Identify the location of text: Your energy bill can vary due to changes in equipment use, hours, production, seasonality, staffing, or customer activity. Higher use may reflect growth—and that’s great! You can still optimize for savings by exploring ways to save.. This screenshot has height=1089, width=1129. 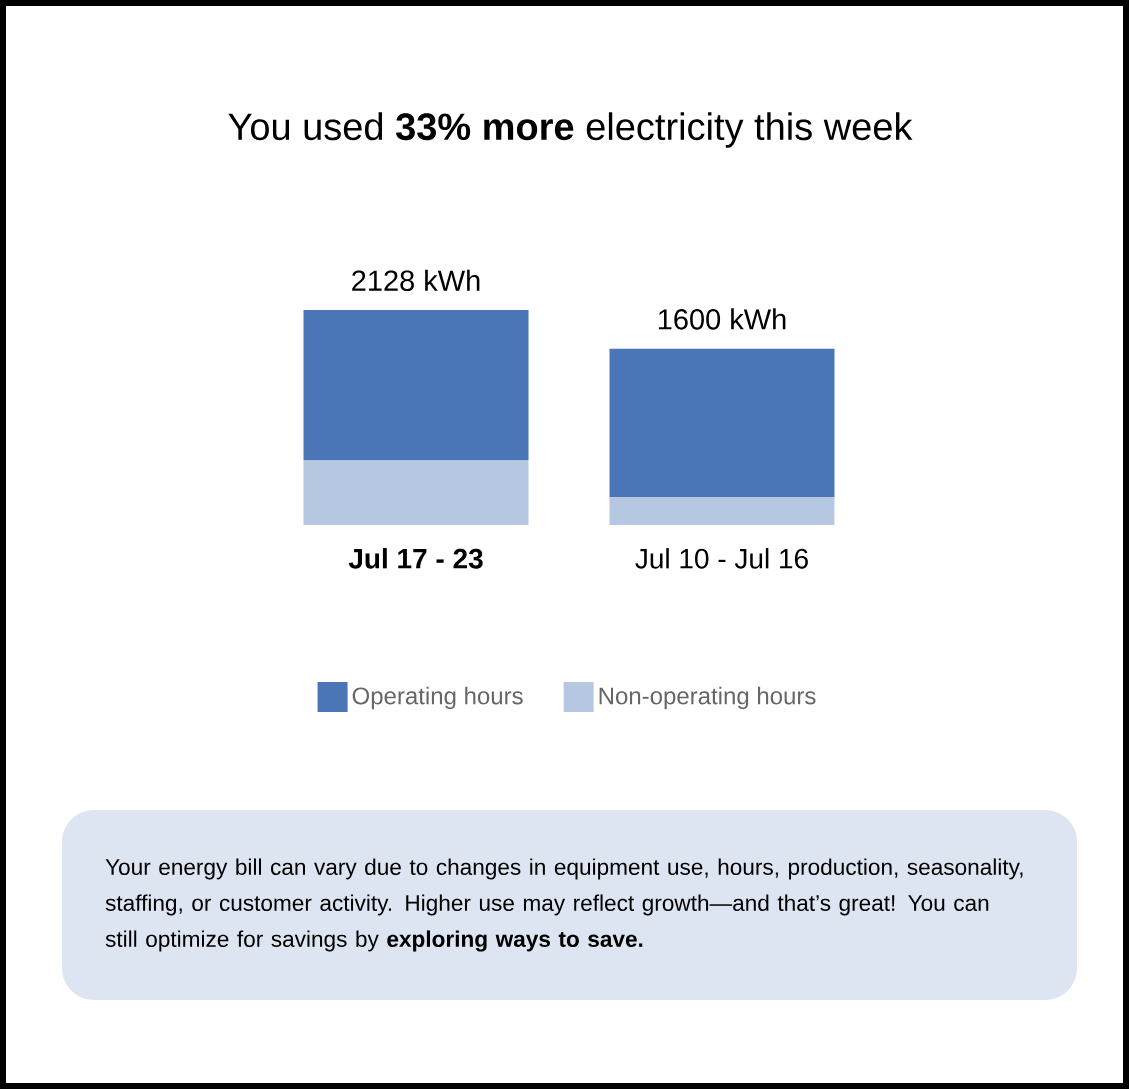
(564, 905).